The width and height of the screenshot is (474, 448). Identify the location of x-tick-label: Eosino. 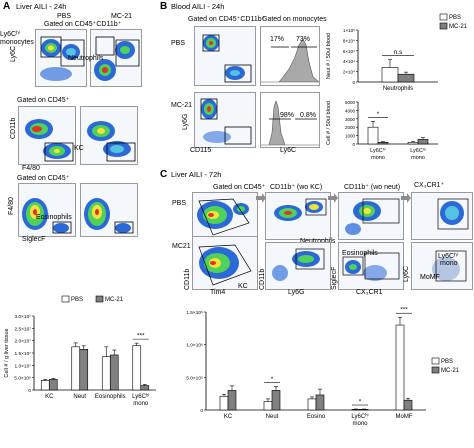
(316, 417).